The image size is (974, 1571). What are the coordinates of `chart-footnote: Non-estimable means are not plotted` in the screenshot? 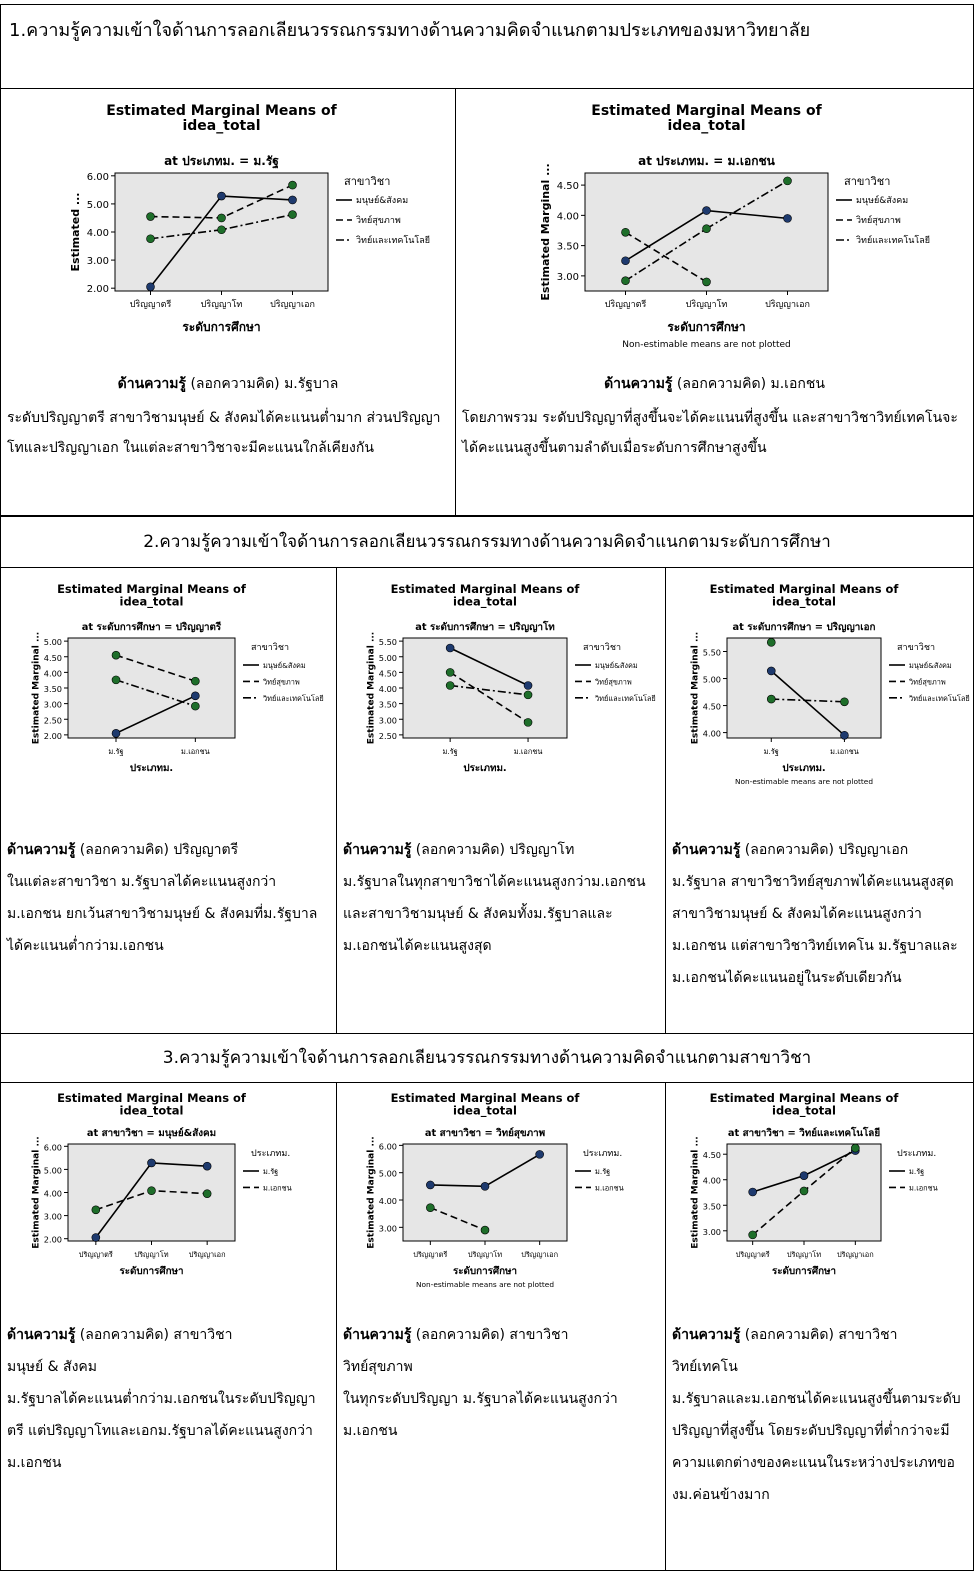 It's located at (706, 345).